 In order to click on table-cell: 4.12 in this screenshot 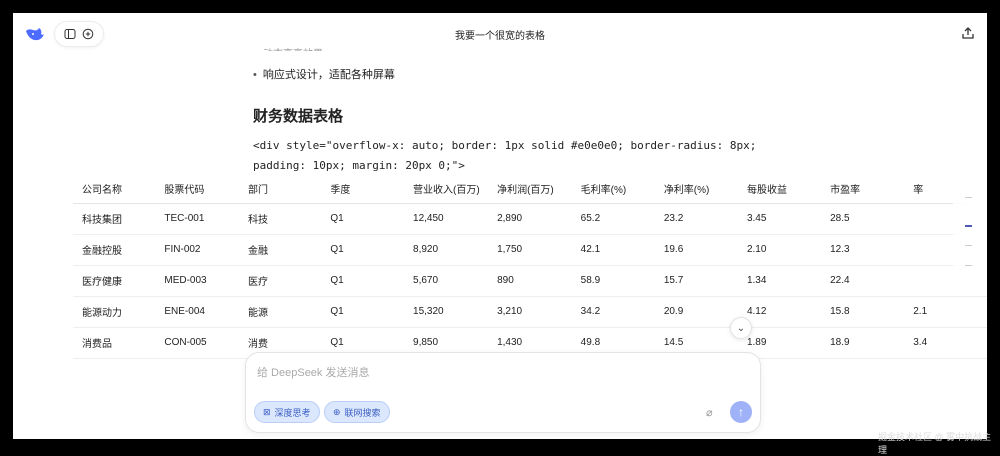, I will do `click(779, 312)`.